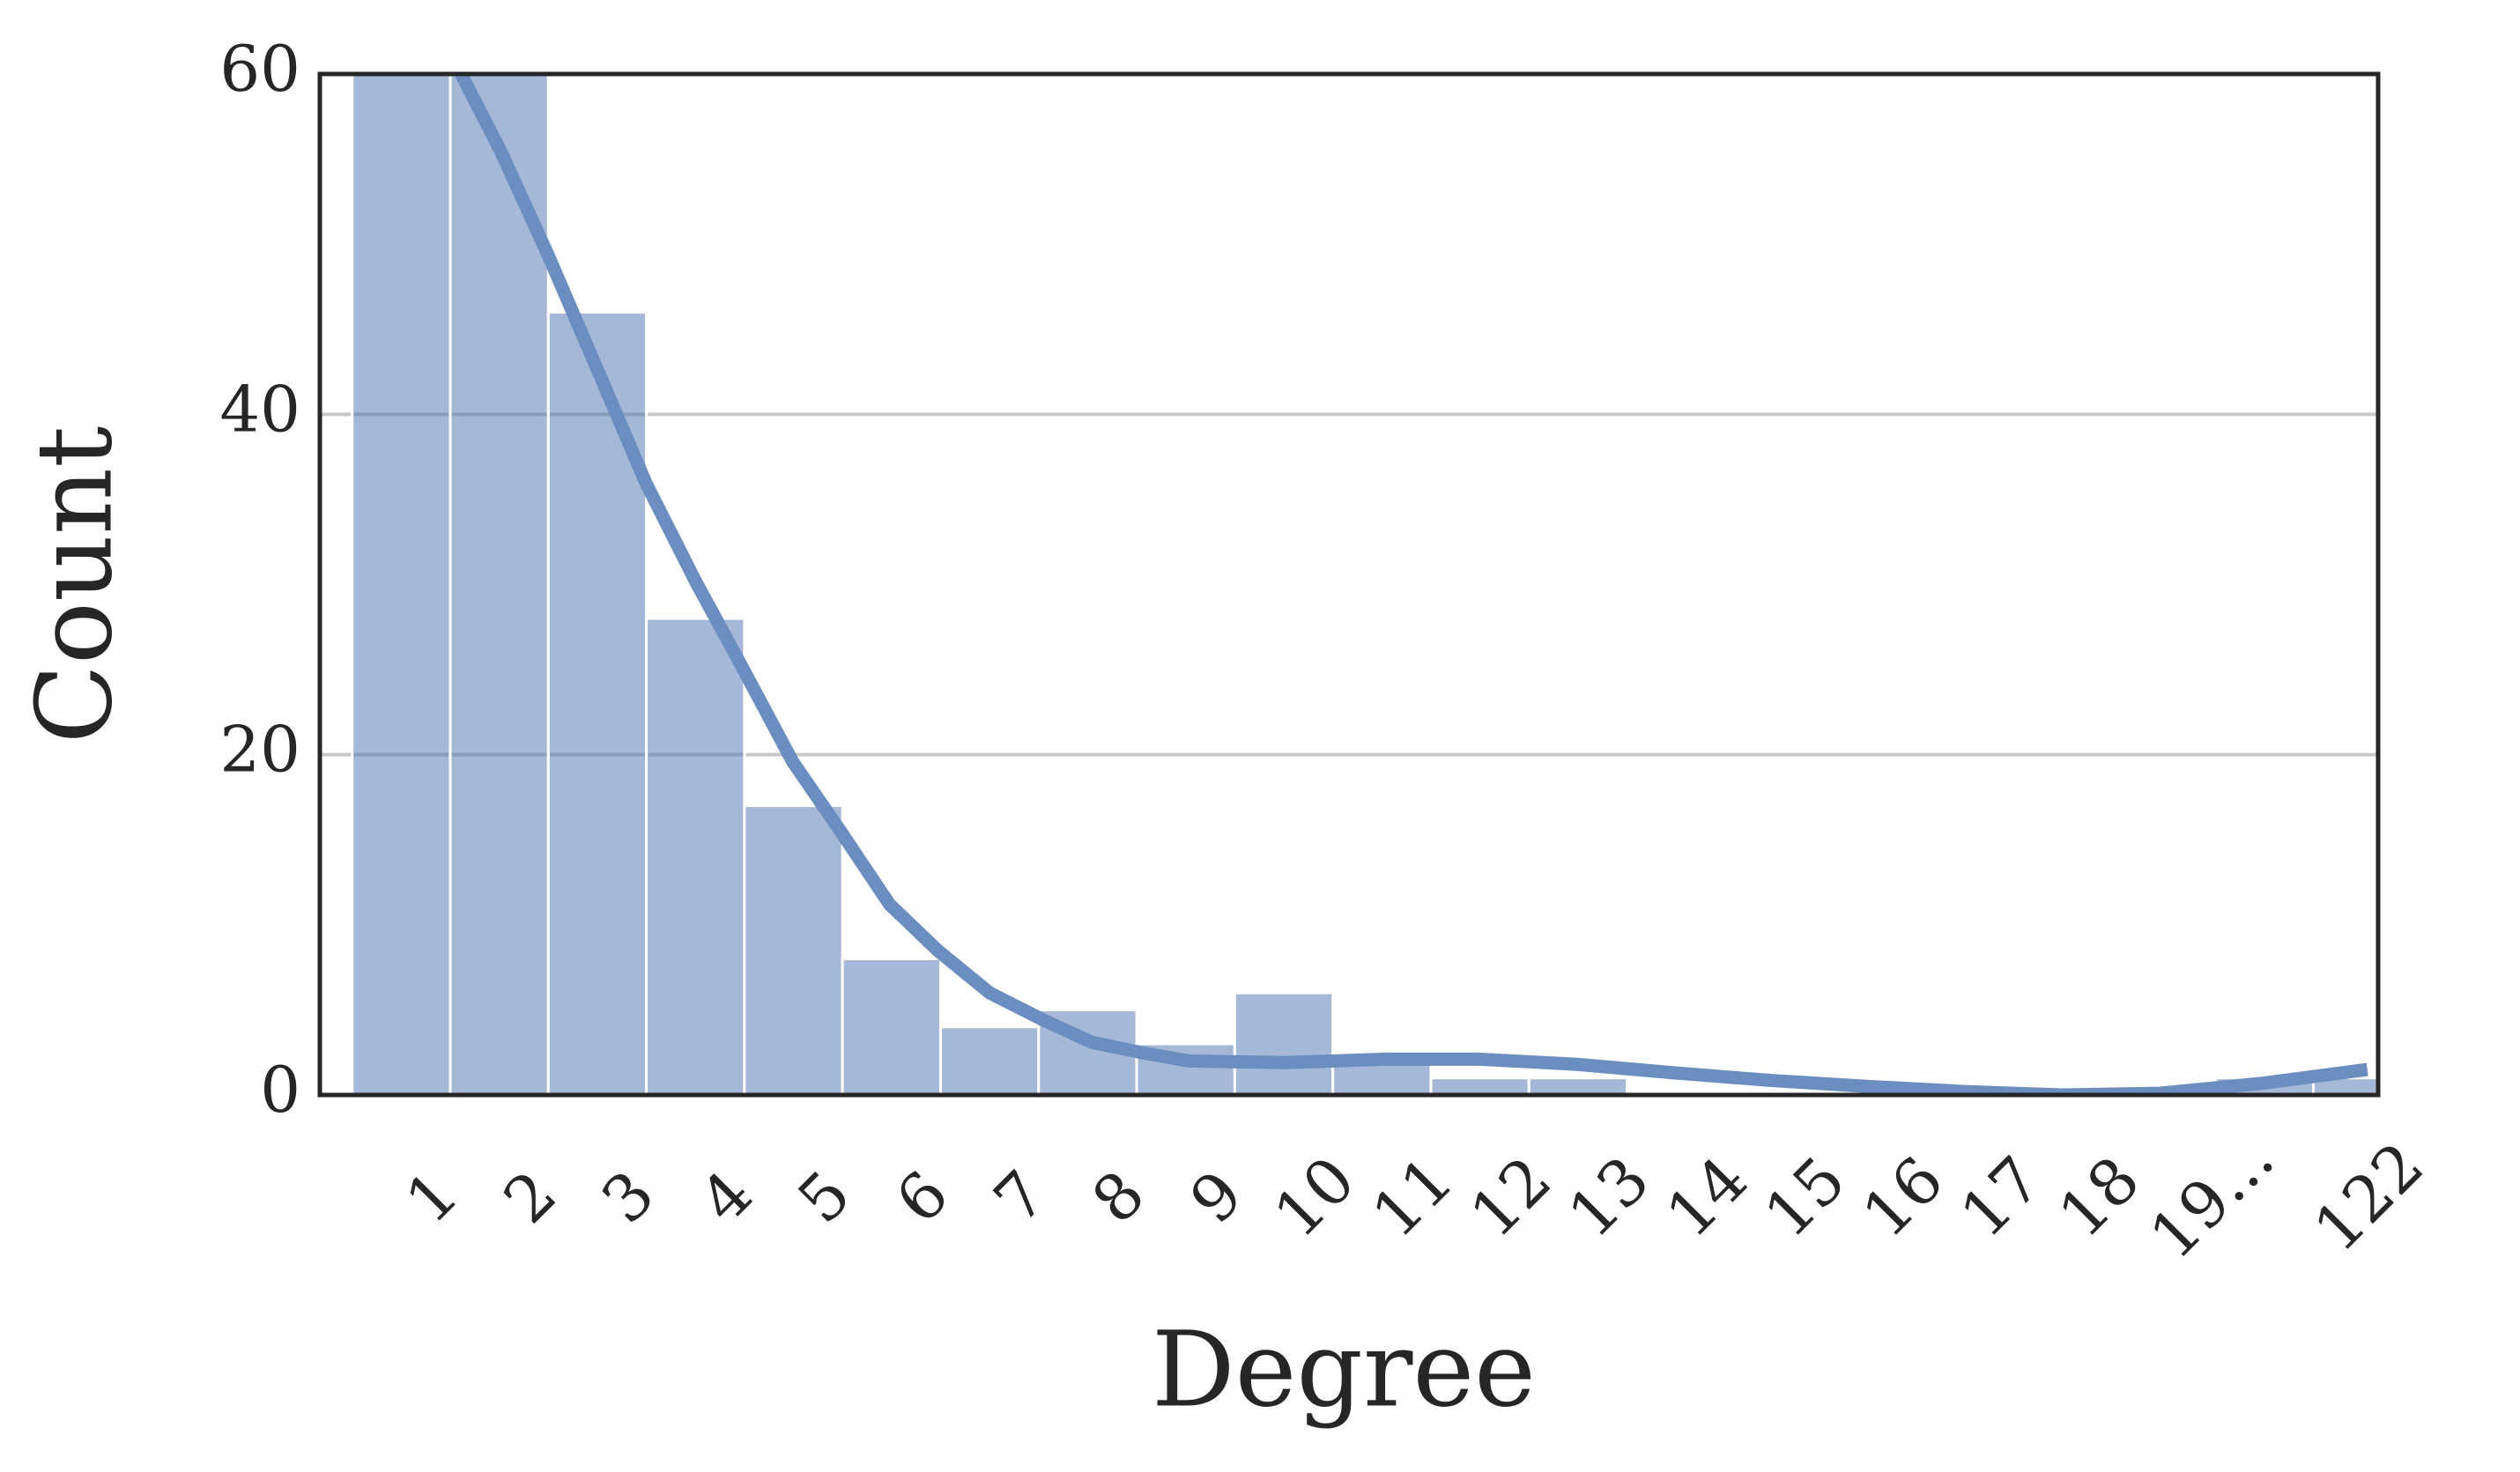 The height and width of the screenshot is (1472, 2520). Describe the element at coordinates (1902, 1197) in the screenshot. I see `x-tick-label: 16` at that location.